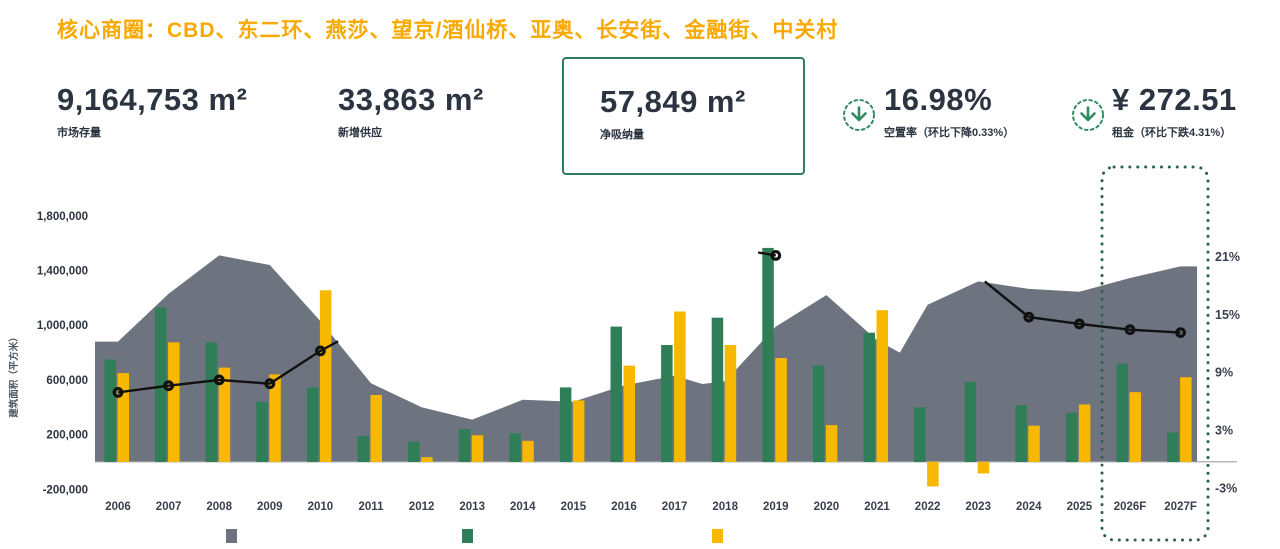  What do you see at coordinates (1224, 431) in the screenshot?
I see `right-axis-tick: 3%` at bounding box center [1224, 431].